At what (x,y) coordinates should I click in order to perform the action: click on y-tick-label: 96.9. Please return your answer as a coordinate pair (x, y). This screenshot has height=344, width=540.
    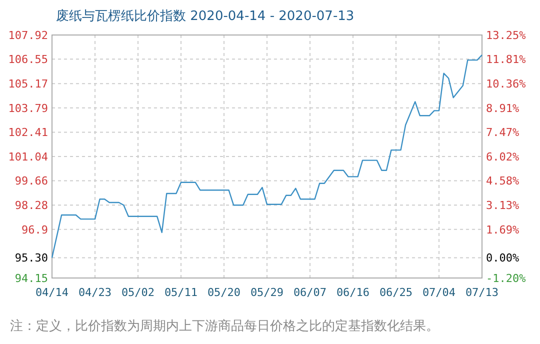
    Looking at the image, I should click on (35, 229).